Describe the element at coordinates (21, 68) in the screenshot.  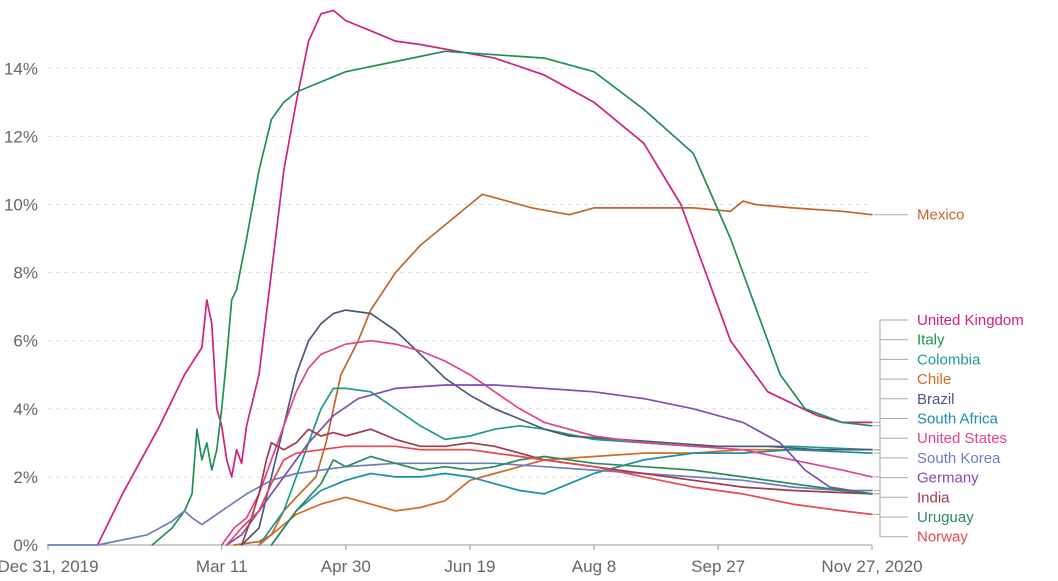
I see `y-tick-label: 14%` at that location.